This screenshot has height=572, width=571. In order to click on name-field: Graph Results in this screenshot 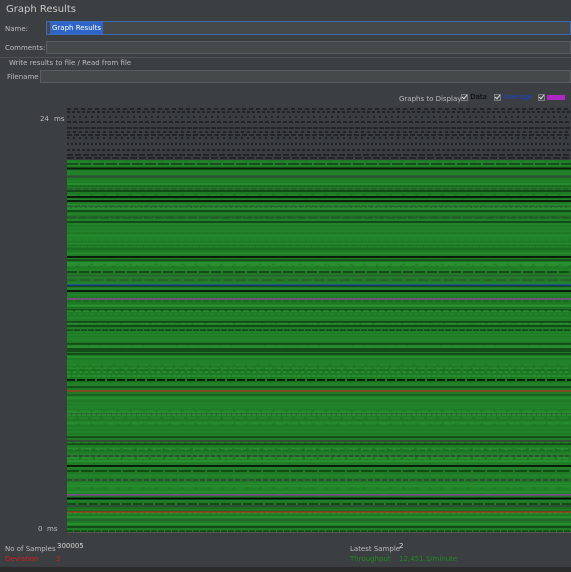, I will do `click(308, 28)`.